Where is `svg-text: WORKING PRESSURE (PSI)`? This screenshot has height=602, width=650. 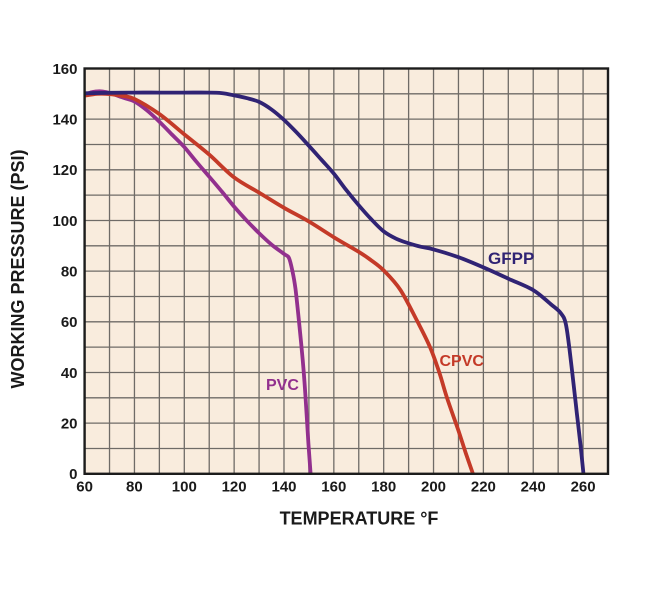
svg-text: WORKING PRESSURE (PSI) is located at coordinates (18, 268).